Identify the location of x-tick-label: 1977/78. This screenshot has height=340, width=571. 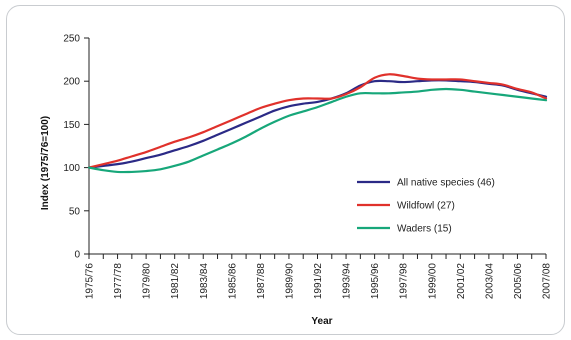
(118, 281).